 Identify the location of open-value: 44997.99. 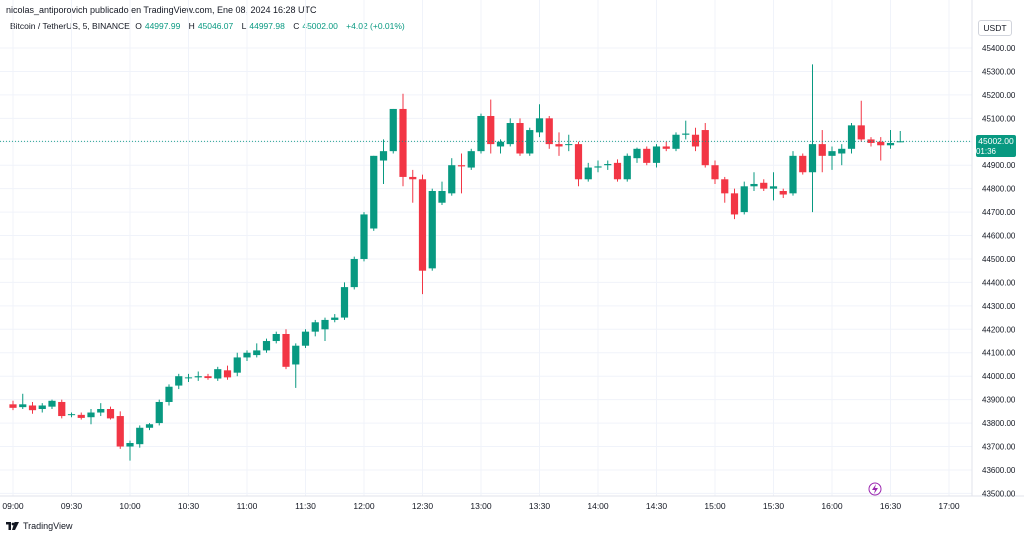
(162, 26).